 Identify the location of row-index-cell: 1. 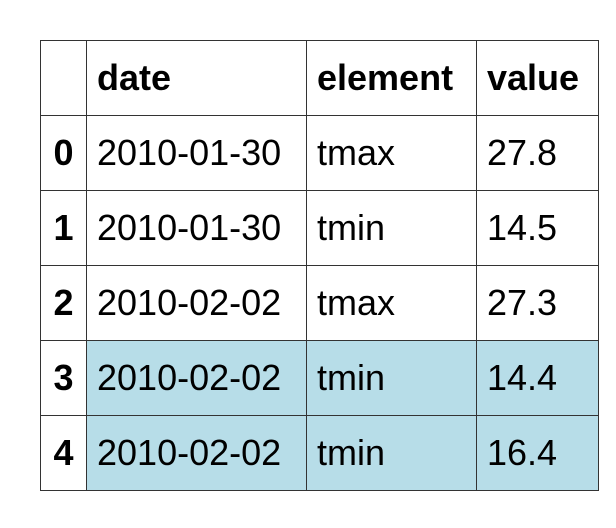
(63, 228).